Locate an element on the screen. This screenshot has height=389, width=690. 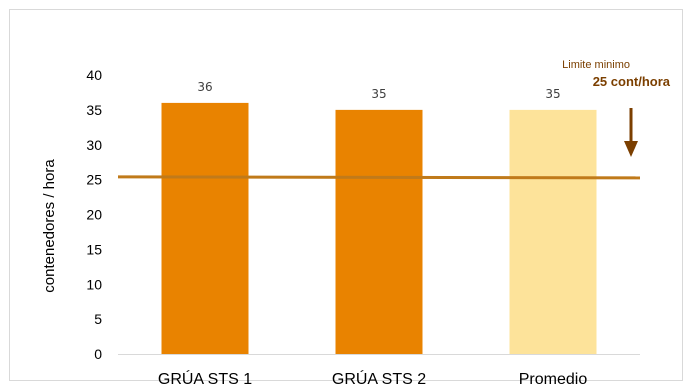
category-label: GRÚA STS 2 is located at coordinates (379, 378).